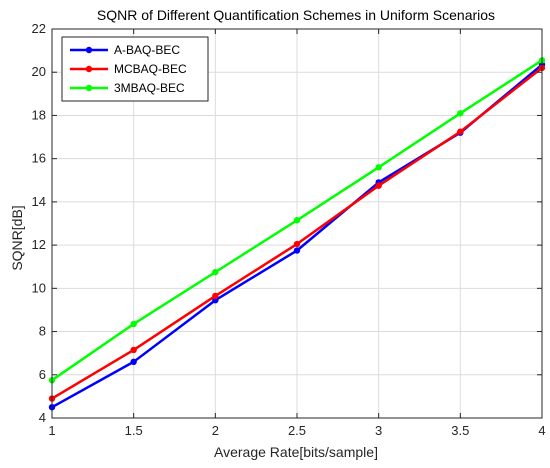  Describe the element at coordinates (51, 430) in the screenshot. I see `x-tick-label: 1` at that location.